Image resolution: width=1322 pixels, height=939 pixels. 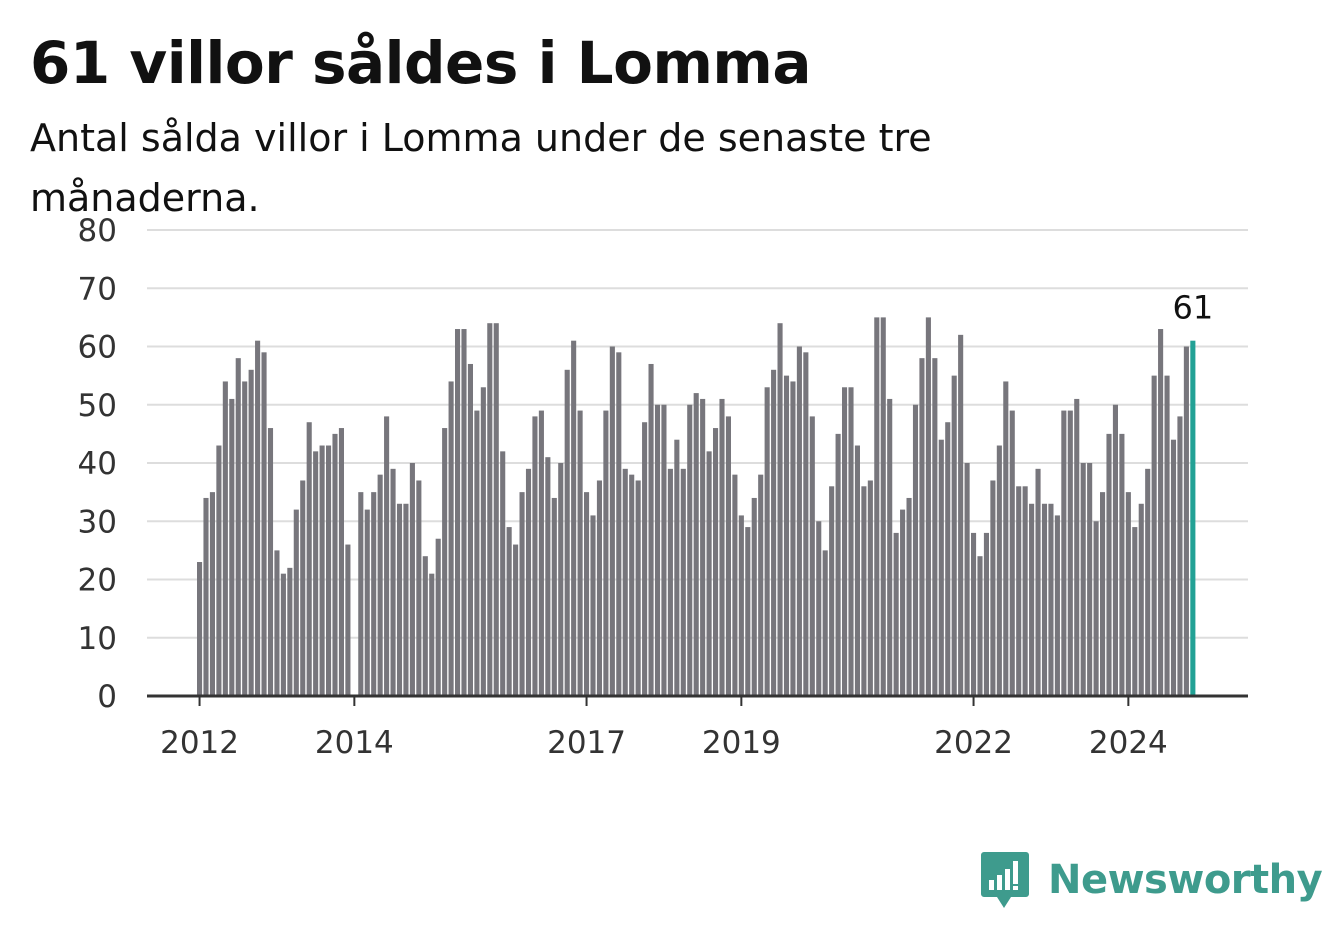 What do you see at coordinates (973, 743) in the screenshot?
I see `x-tick-label: 2022` at bounding box center [973, 743].